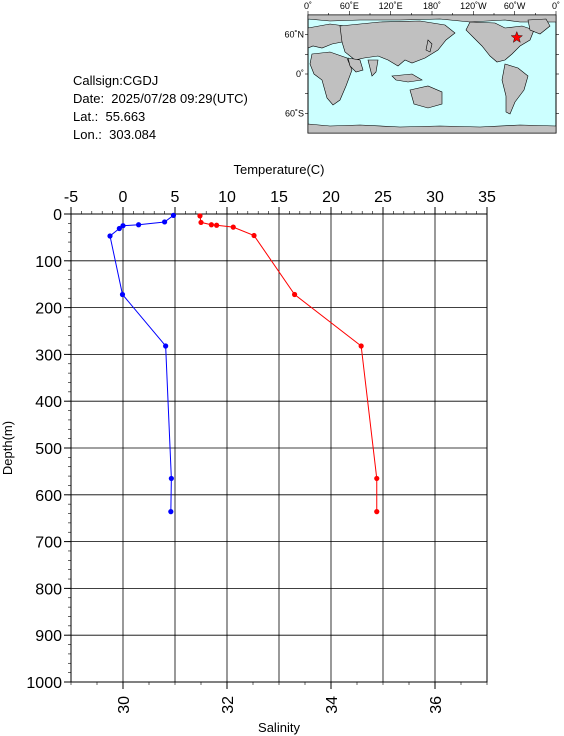 This screenshot has width=564, height=736. I want to click on map-land-europe, so click(328, 36).